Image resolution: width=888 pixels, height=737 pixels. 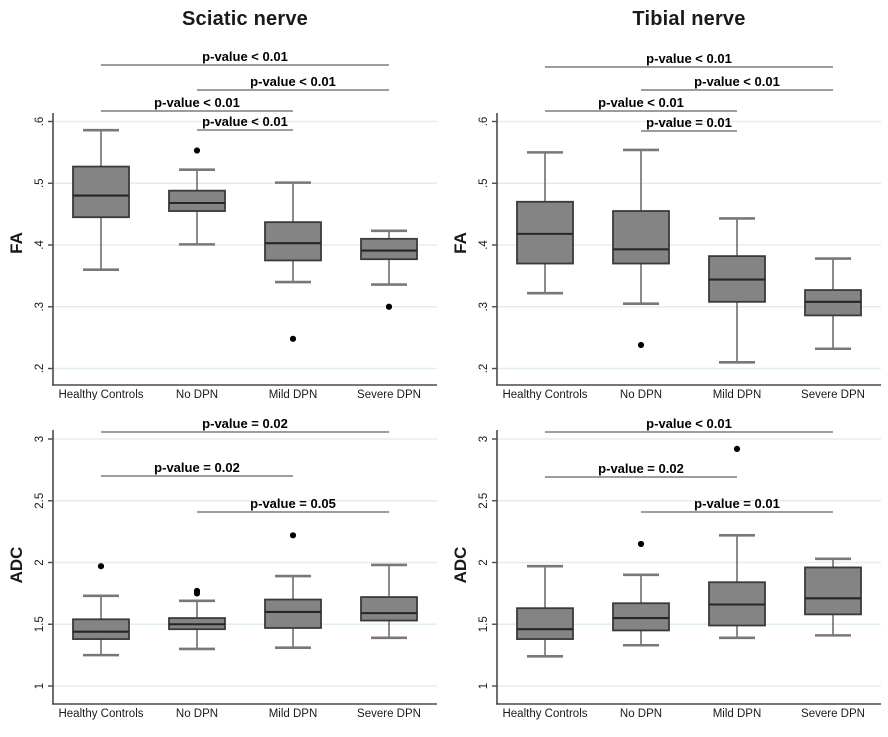 What do you see at coordinates (460, 243) in the screenshot?
I see `y-axis-label-fa-right: FA` at bounding box center [460, 243].